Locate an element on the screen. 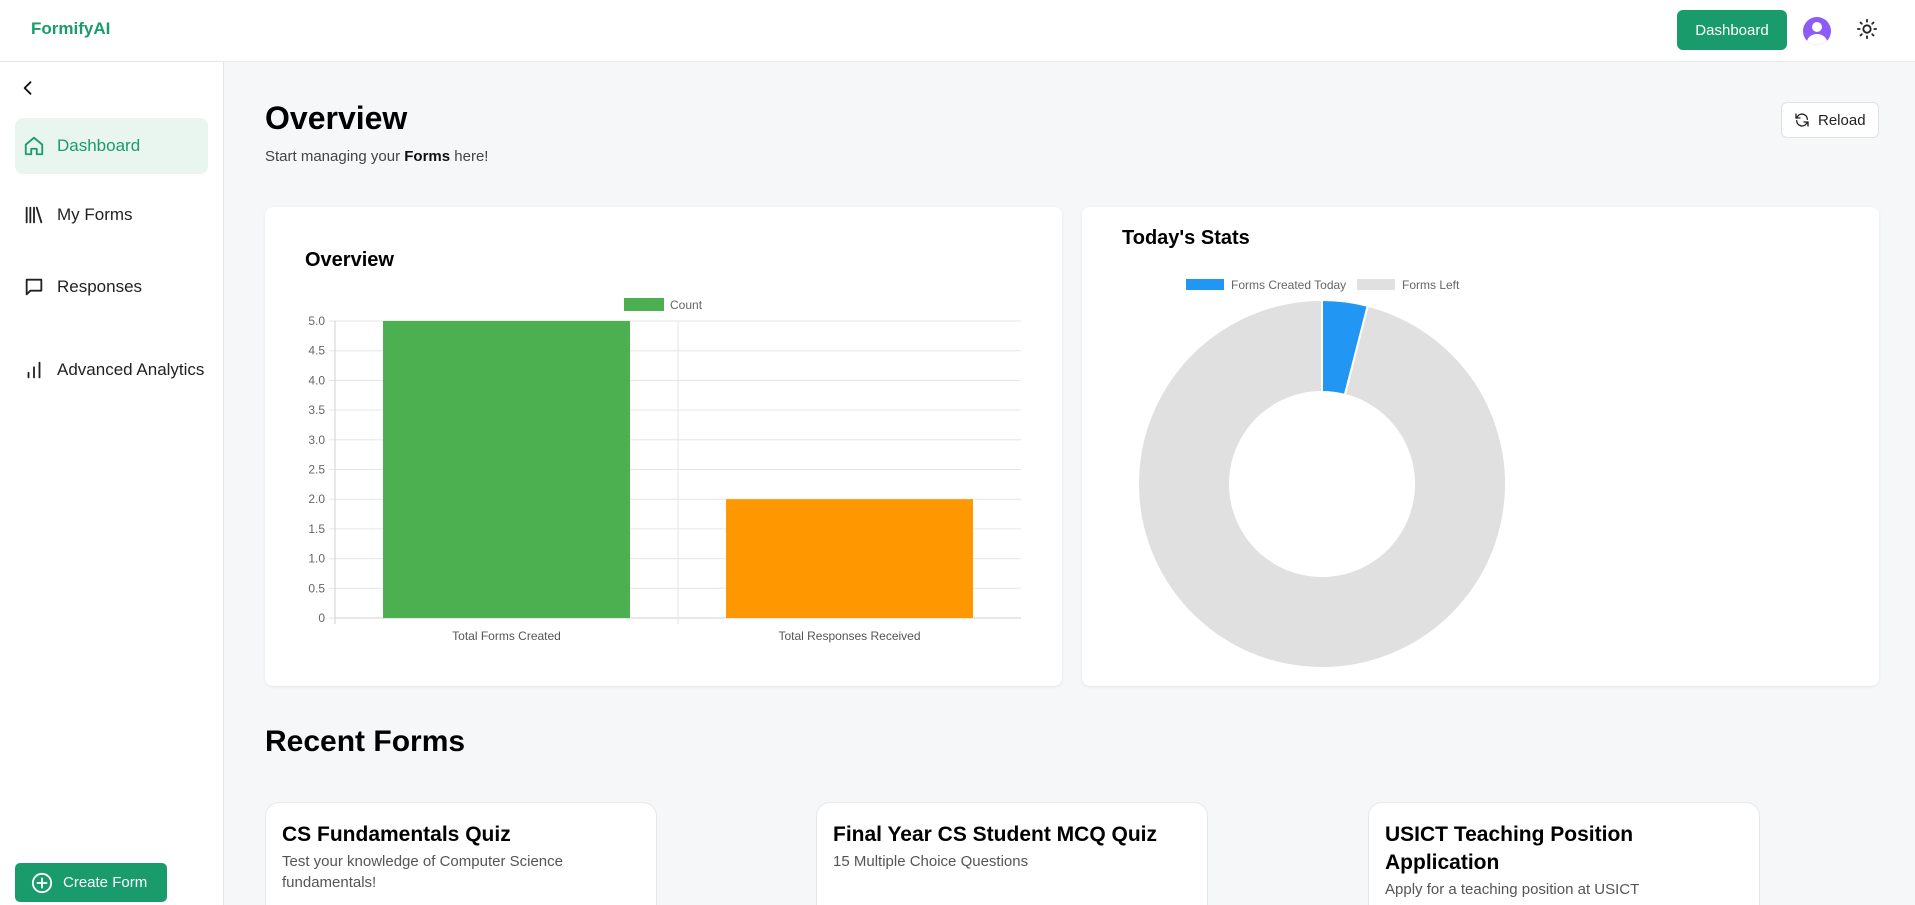 The height and width of the screenshot is (905, 1915). form-card-description: 15 Multiple Choice Questions is located at coordinates (931, 861).